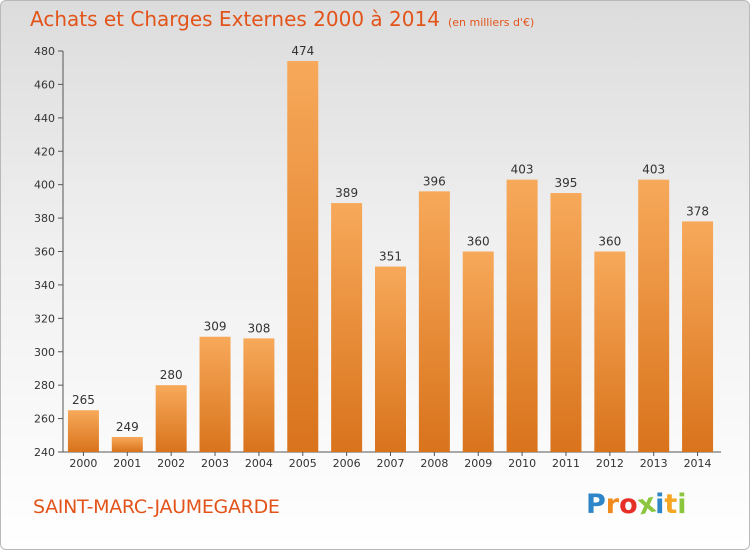  What do you see at coordinates (83, 431) in the screenshot?
I see `bar-2000` at bounding box center [83, 431].